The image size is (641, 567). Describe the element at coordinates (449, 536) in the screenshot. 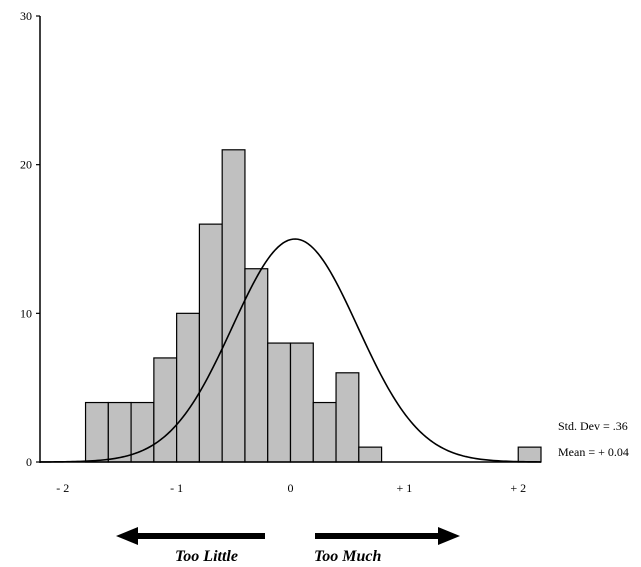

I see `too-much-arrow-head` at that location.